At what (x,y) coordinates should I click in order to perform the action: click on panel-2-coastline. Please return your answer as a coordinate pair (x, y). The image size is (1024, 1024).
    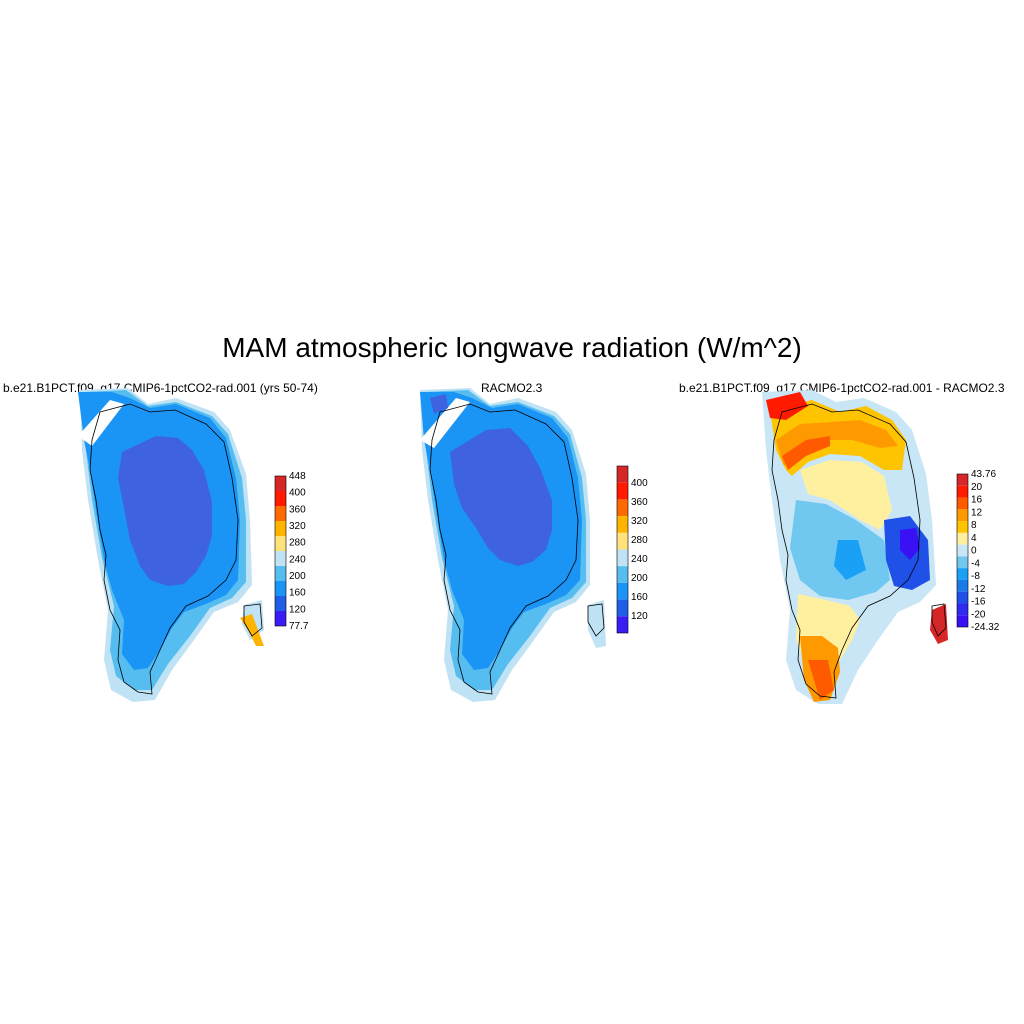
    Looking at the image, I should click on (504, 549).